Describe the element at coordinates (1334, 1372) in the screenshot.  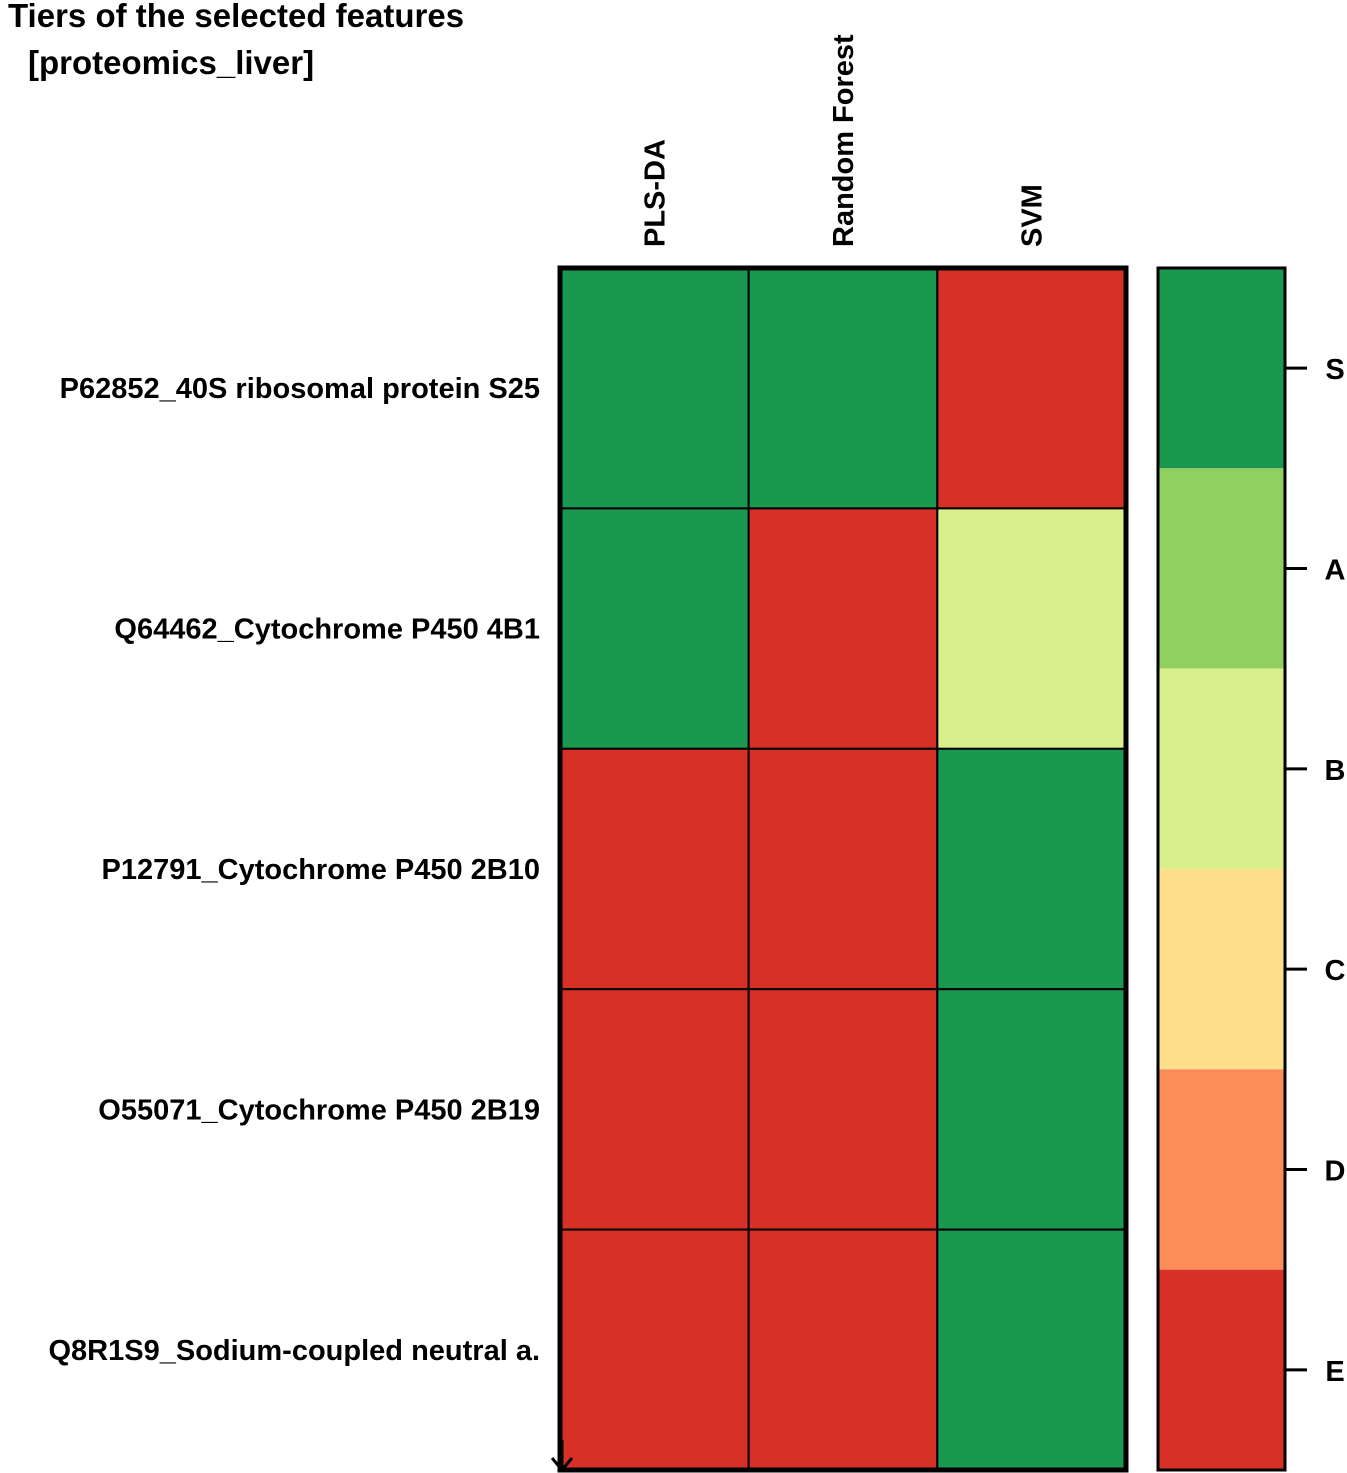
I see `legend-label-E: E` at that location.